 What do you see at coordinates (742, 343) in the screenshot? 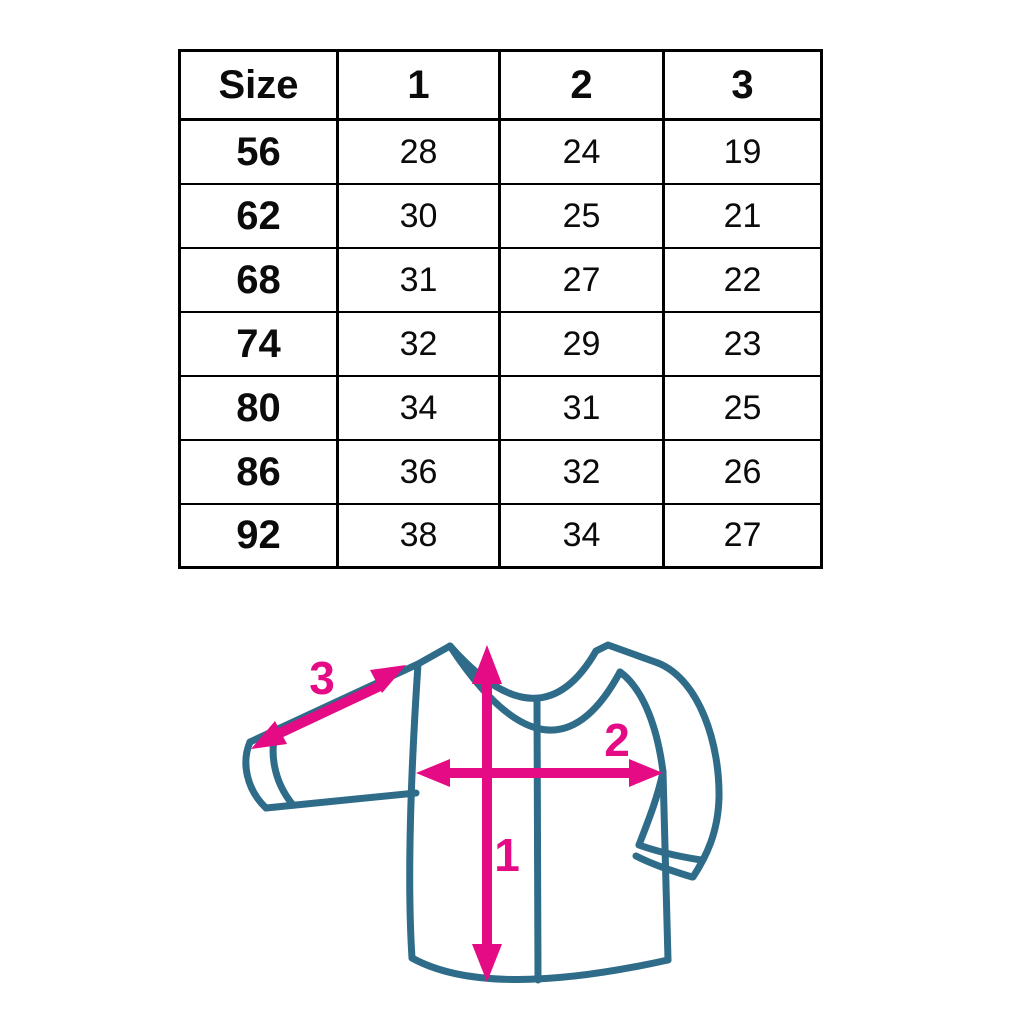
I see `value-cell: 23` at bounding box center [742, 343].